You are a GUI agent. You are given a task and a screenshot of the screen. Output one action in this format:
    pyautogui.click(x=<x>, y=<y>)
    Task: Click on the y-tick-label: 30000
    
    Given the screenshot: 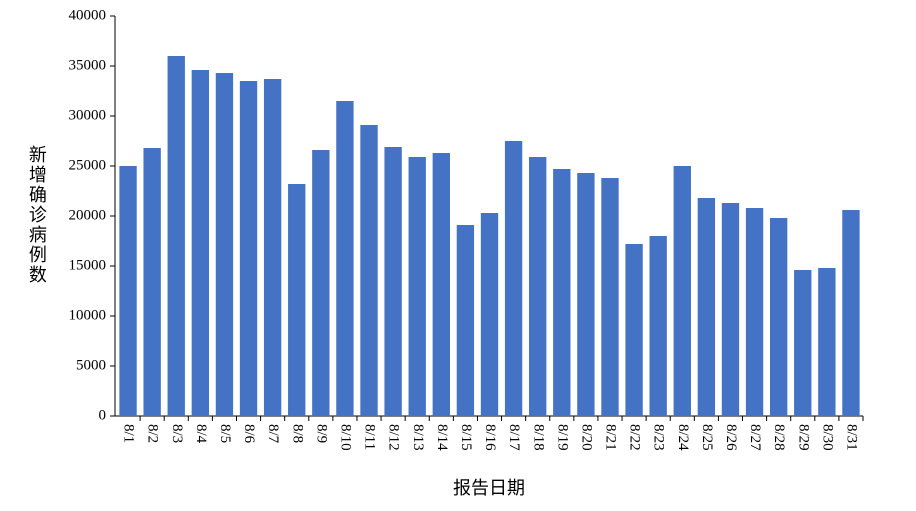 What is the action you would take?
    pyautogui.click(x=88, y=115)
    